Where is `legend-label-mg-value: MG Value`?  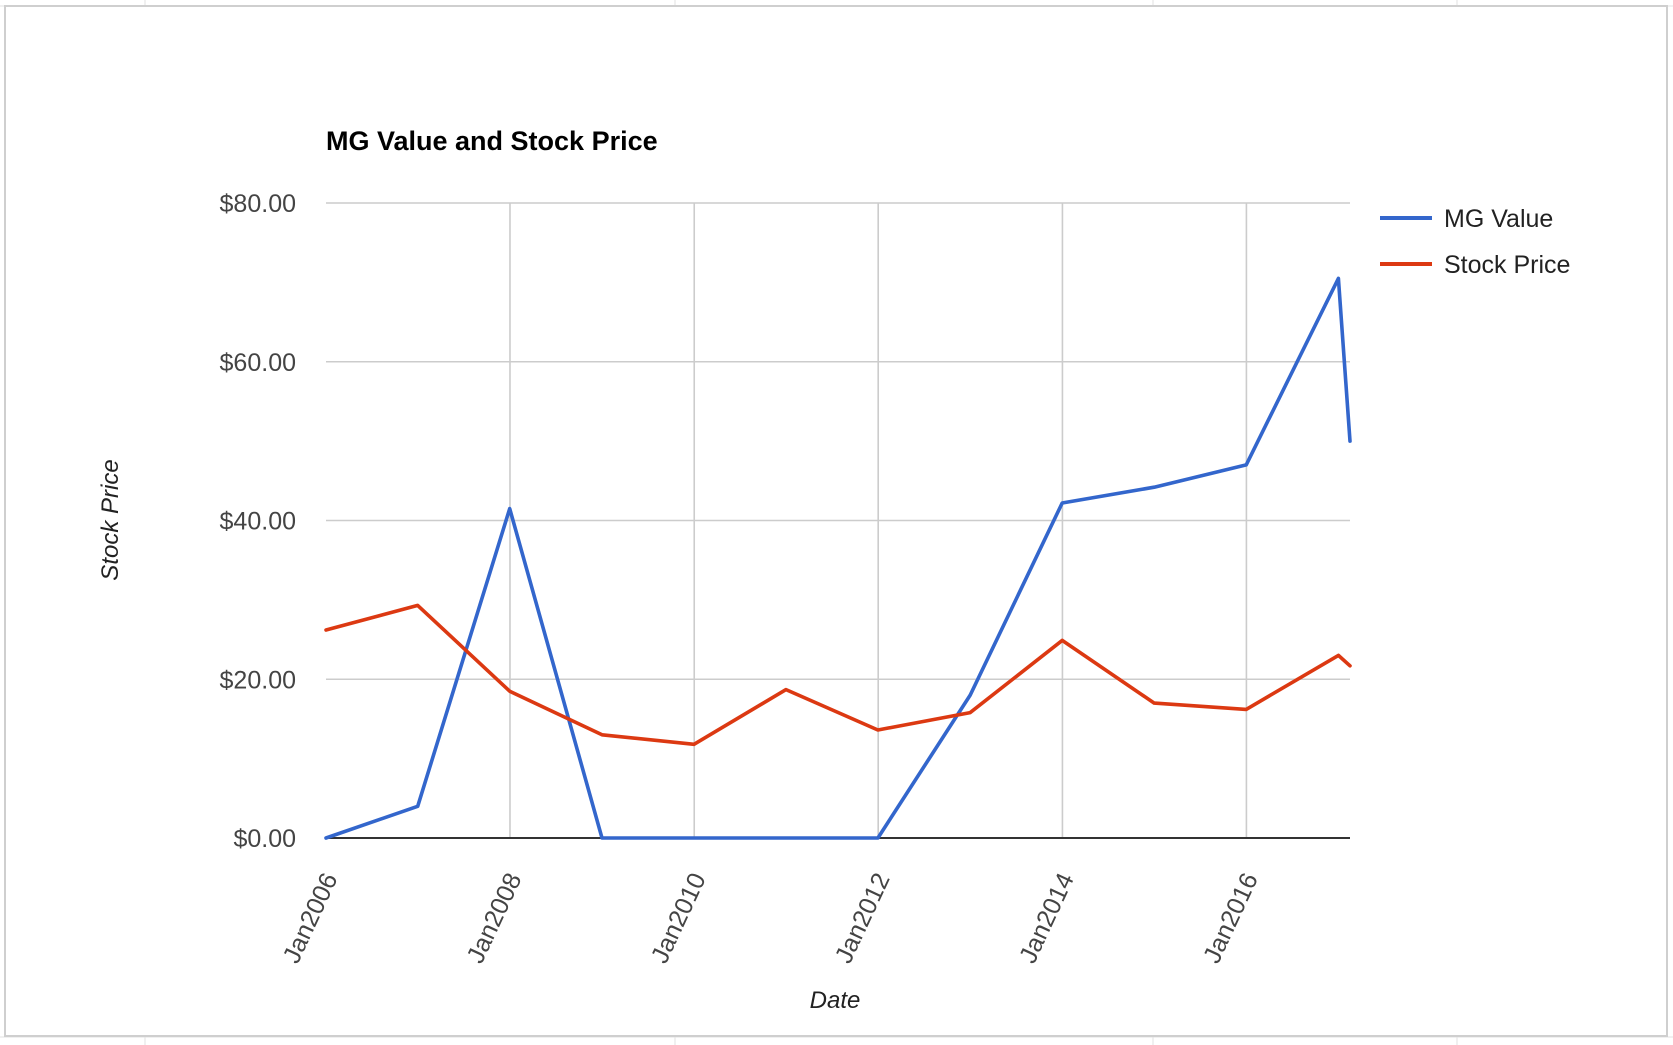 legend-label-mg-value: MG Value is located at coordinates (1498, 219).